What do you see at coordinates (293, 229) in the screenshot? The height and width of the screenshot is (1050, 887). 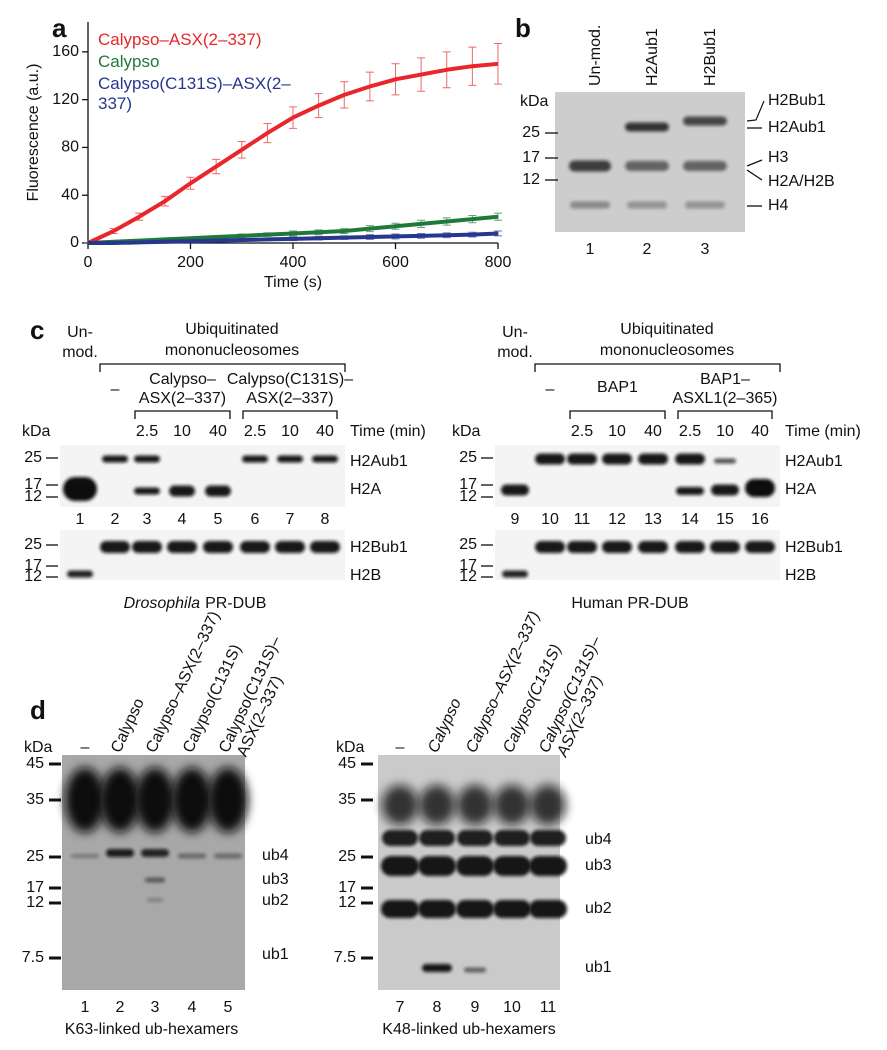 I see `series-line` at bounding box center [293, 229].